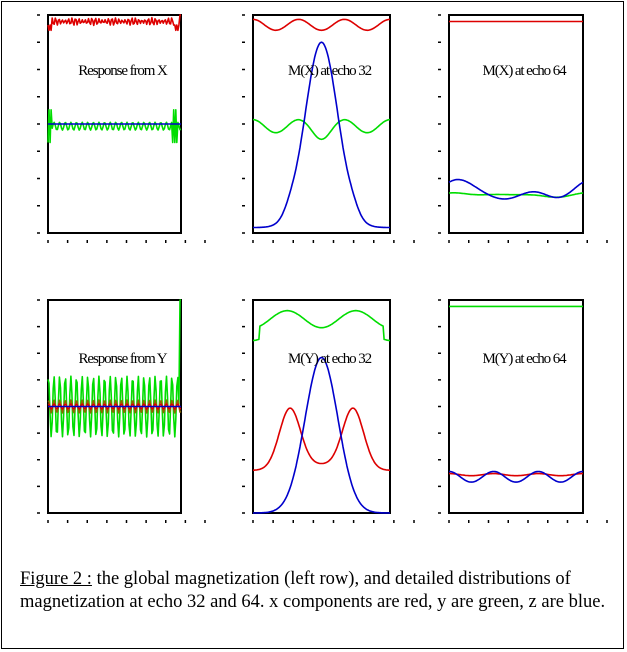 This screenshot has height=652, width=627. I want to click on panel-title: M(Y) at echo 32, so click(330, 359).